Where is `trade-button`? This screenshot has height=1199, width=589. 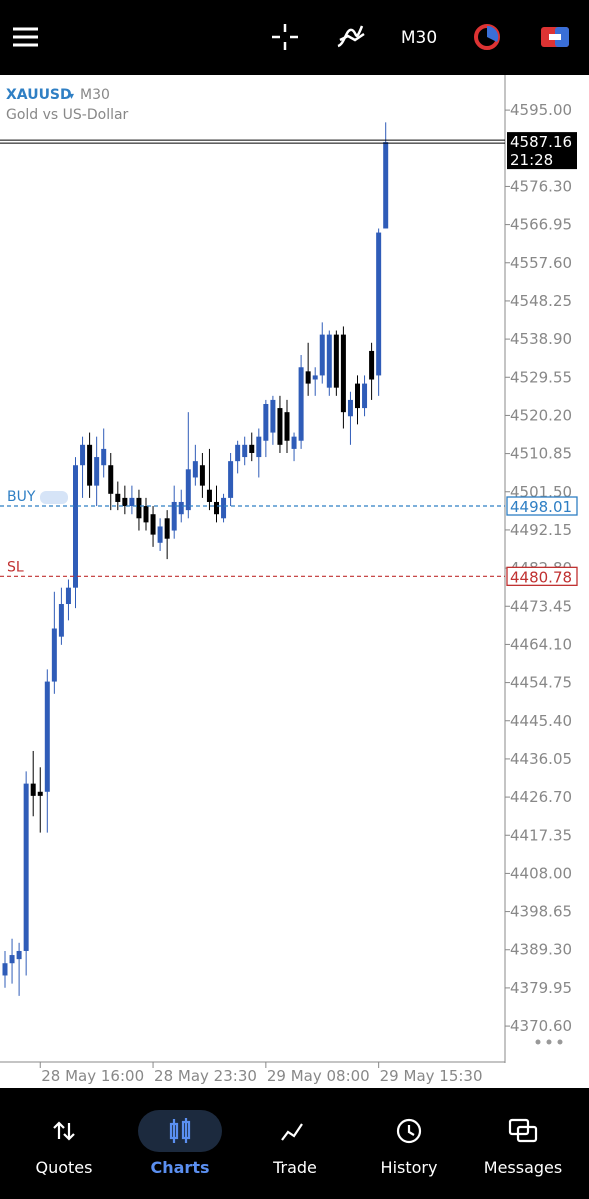 trade-button is located at coordinates (555, 37).